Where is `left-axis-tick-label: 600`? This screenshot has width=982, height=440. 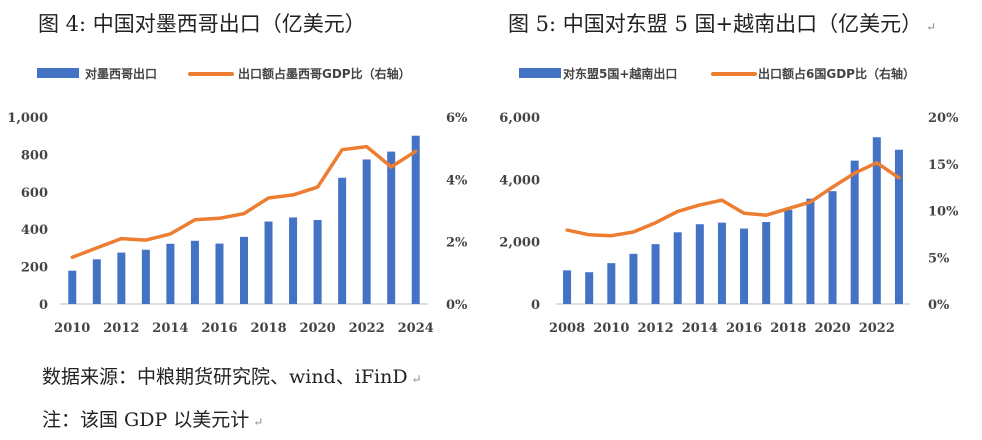
left-axis-tick-label: 600 is located at coordinates (34, 193).